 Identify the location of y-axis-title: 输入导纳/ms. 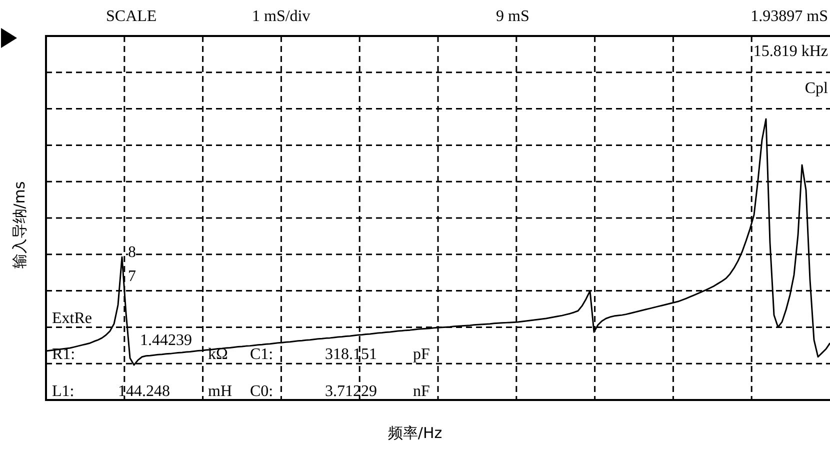
(20, 225).